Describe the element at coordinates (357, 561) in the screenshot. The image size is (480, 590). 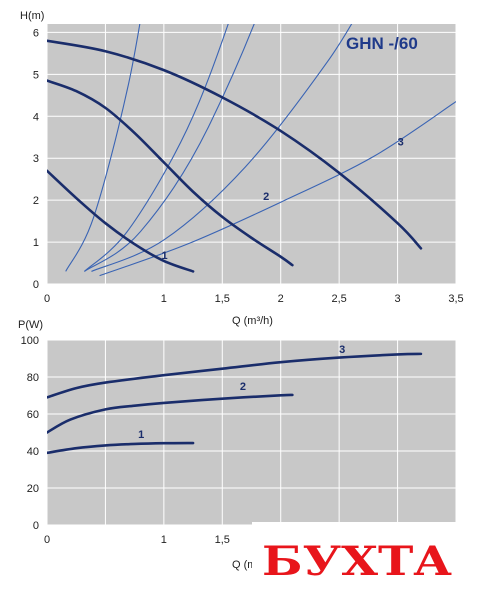
I see `watermark-text: БУХТА` at that location.